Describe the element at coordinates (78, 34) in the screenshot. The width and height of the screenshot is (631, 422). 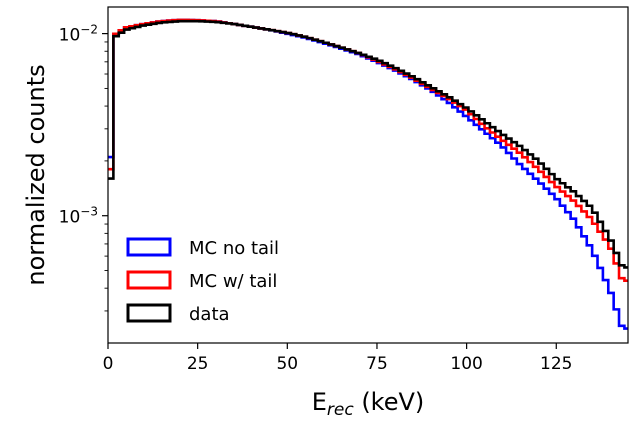
I see `y-tick-label: 10⁻²` at that location.